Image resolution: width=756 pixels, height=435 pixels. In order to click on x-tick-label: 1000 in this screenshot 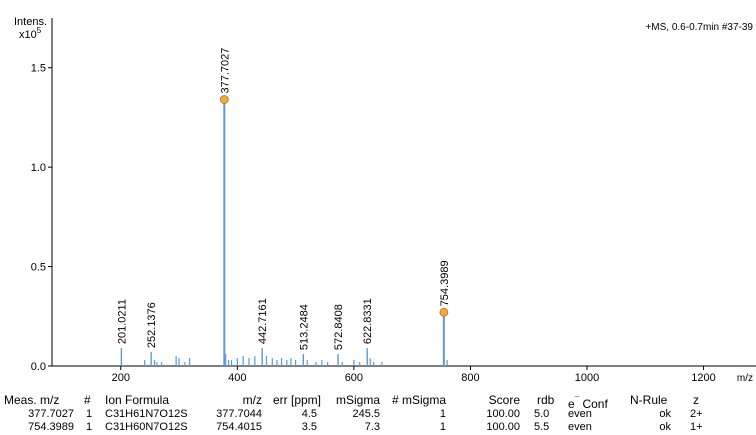, I will do `click(587, 378)`.